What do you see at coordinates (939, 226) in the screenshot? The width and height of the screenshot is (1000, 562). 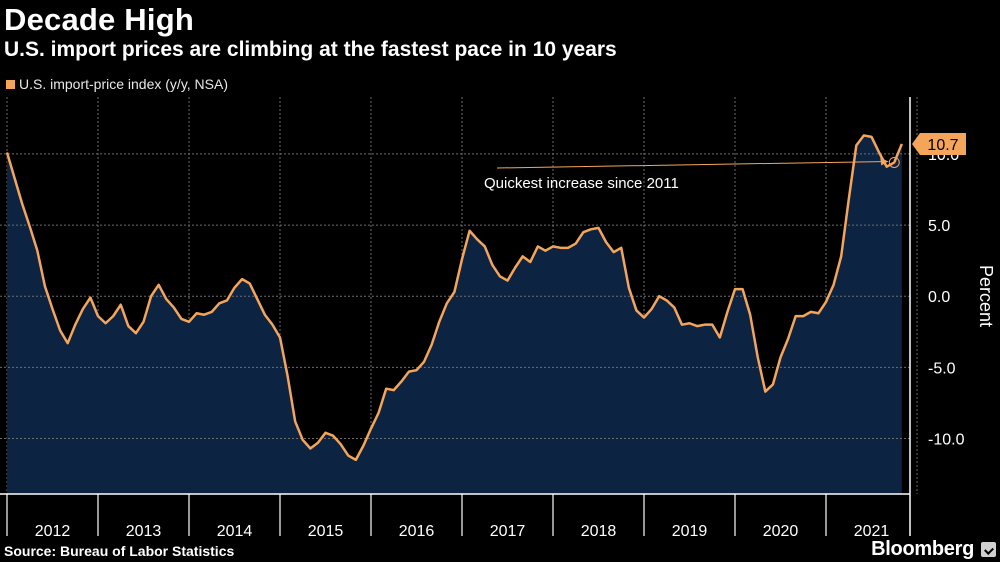 I see `y-tick-label: 5.0` at bounding box center [939, 226].